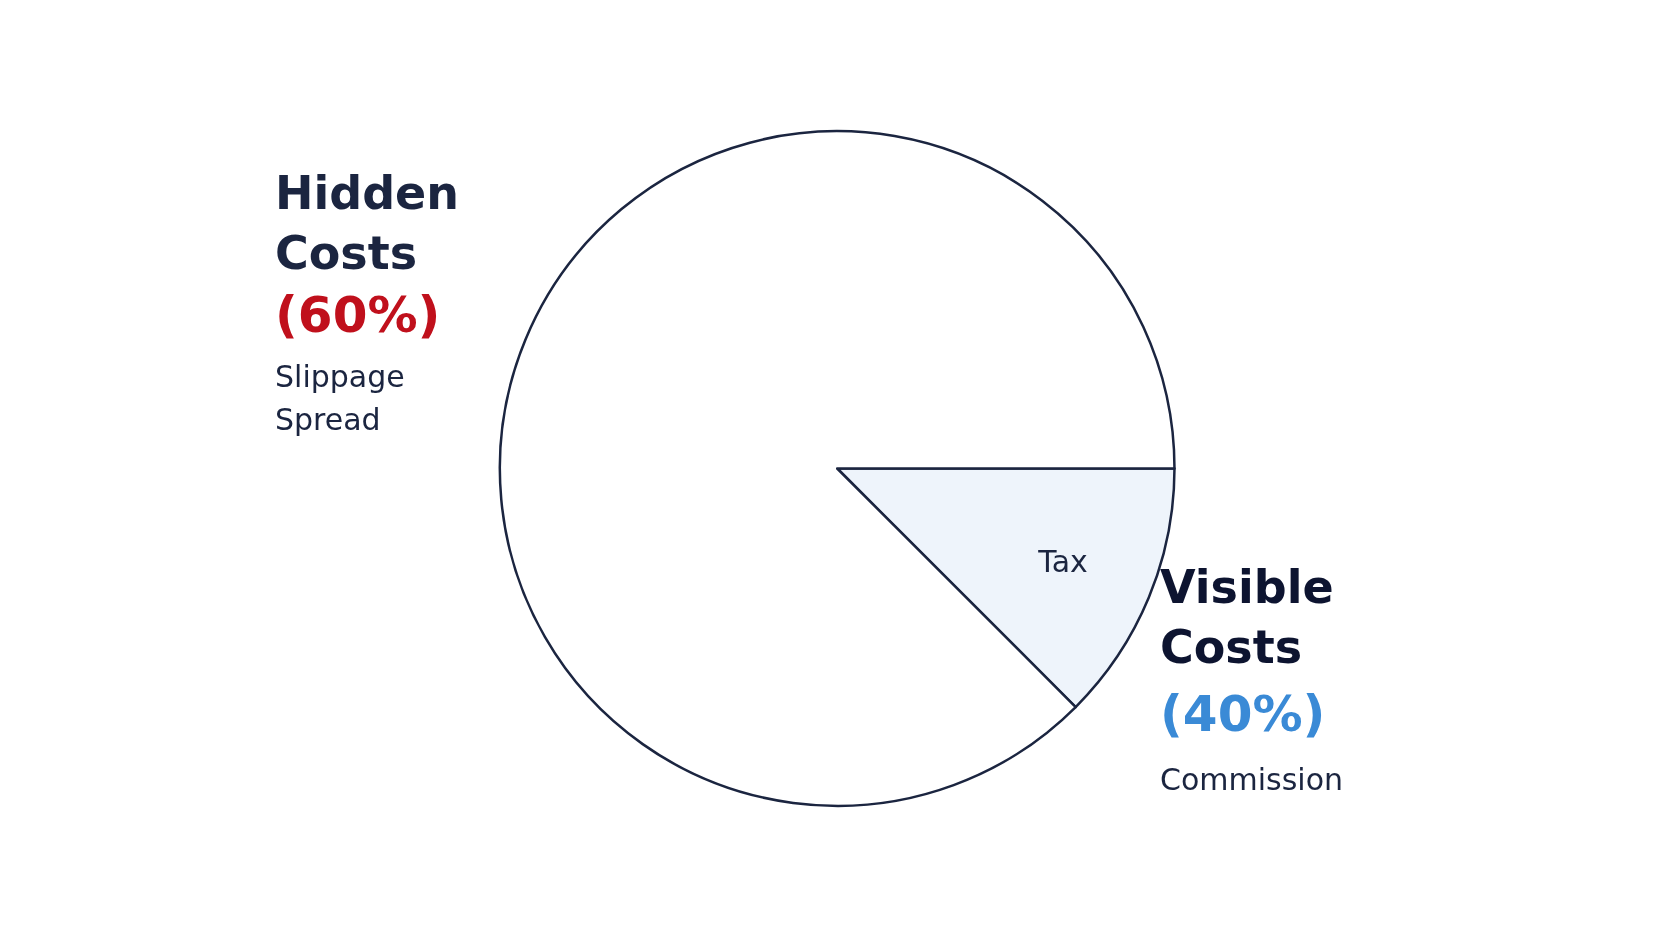  What do you see at coordinates (1247, 617) in the screenshot?
I see `text: Visible Costs` at bounding box center [1247, 617].